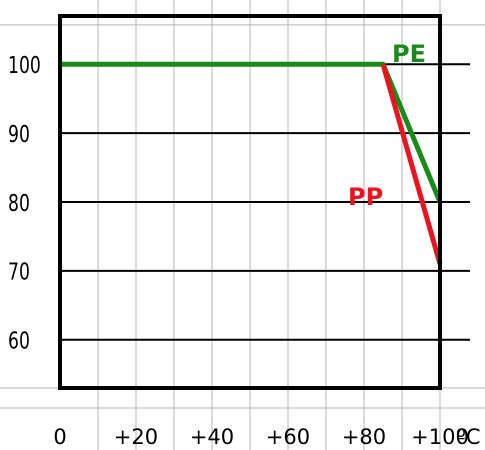 The height and width of the screenshot is (450, 485). What do you see at coordinates (19, 271) in the screenshot?
I see `y-tick-label: 70` at bounding box center [19, 271].